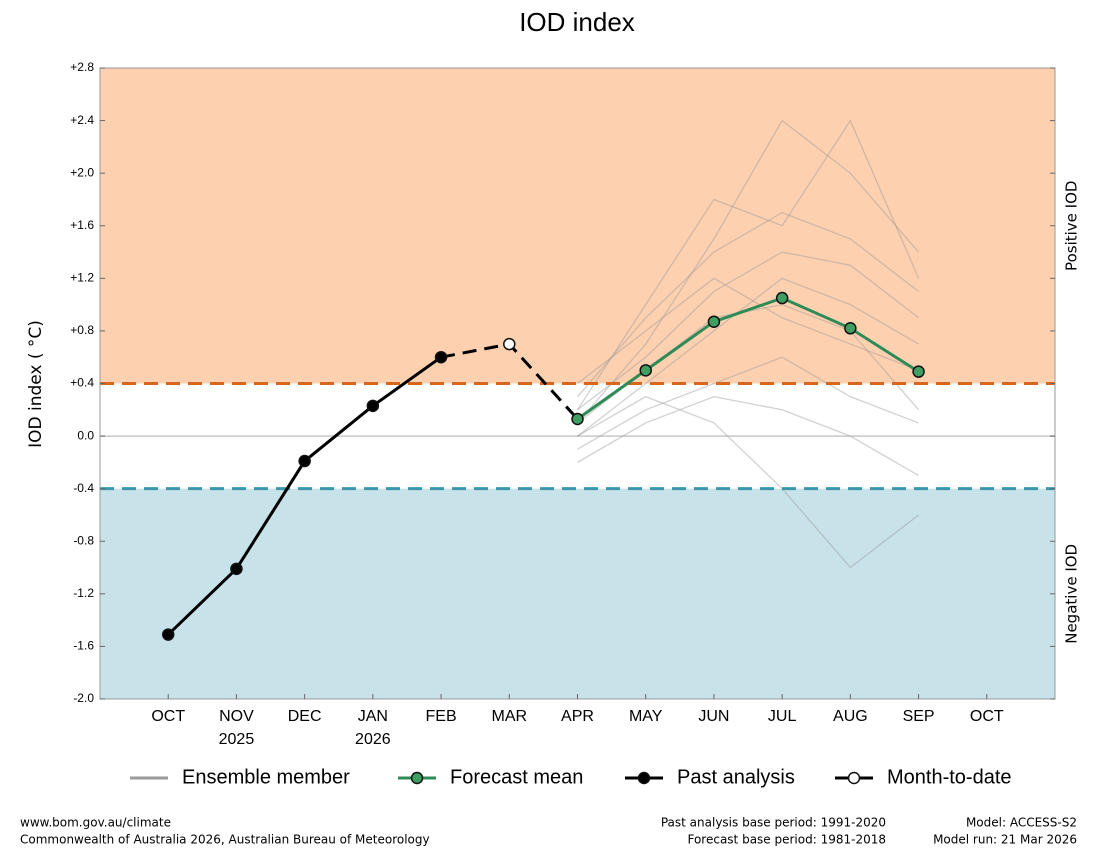 This screenshot has width=1094, height=848. What do you see at coordinates (82, 330) in the screenshot?
I see `y-tick-label: +0.8` at bounding box center [82, 330].